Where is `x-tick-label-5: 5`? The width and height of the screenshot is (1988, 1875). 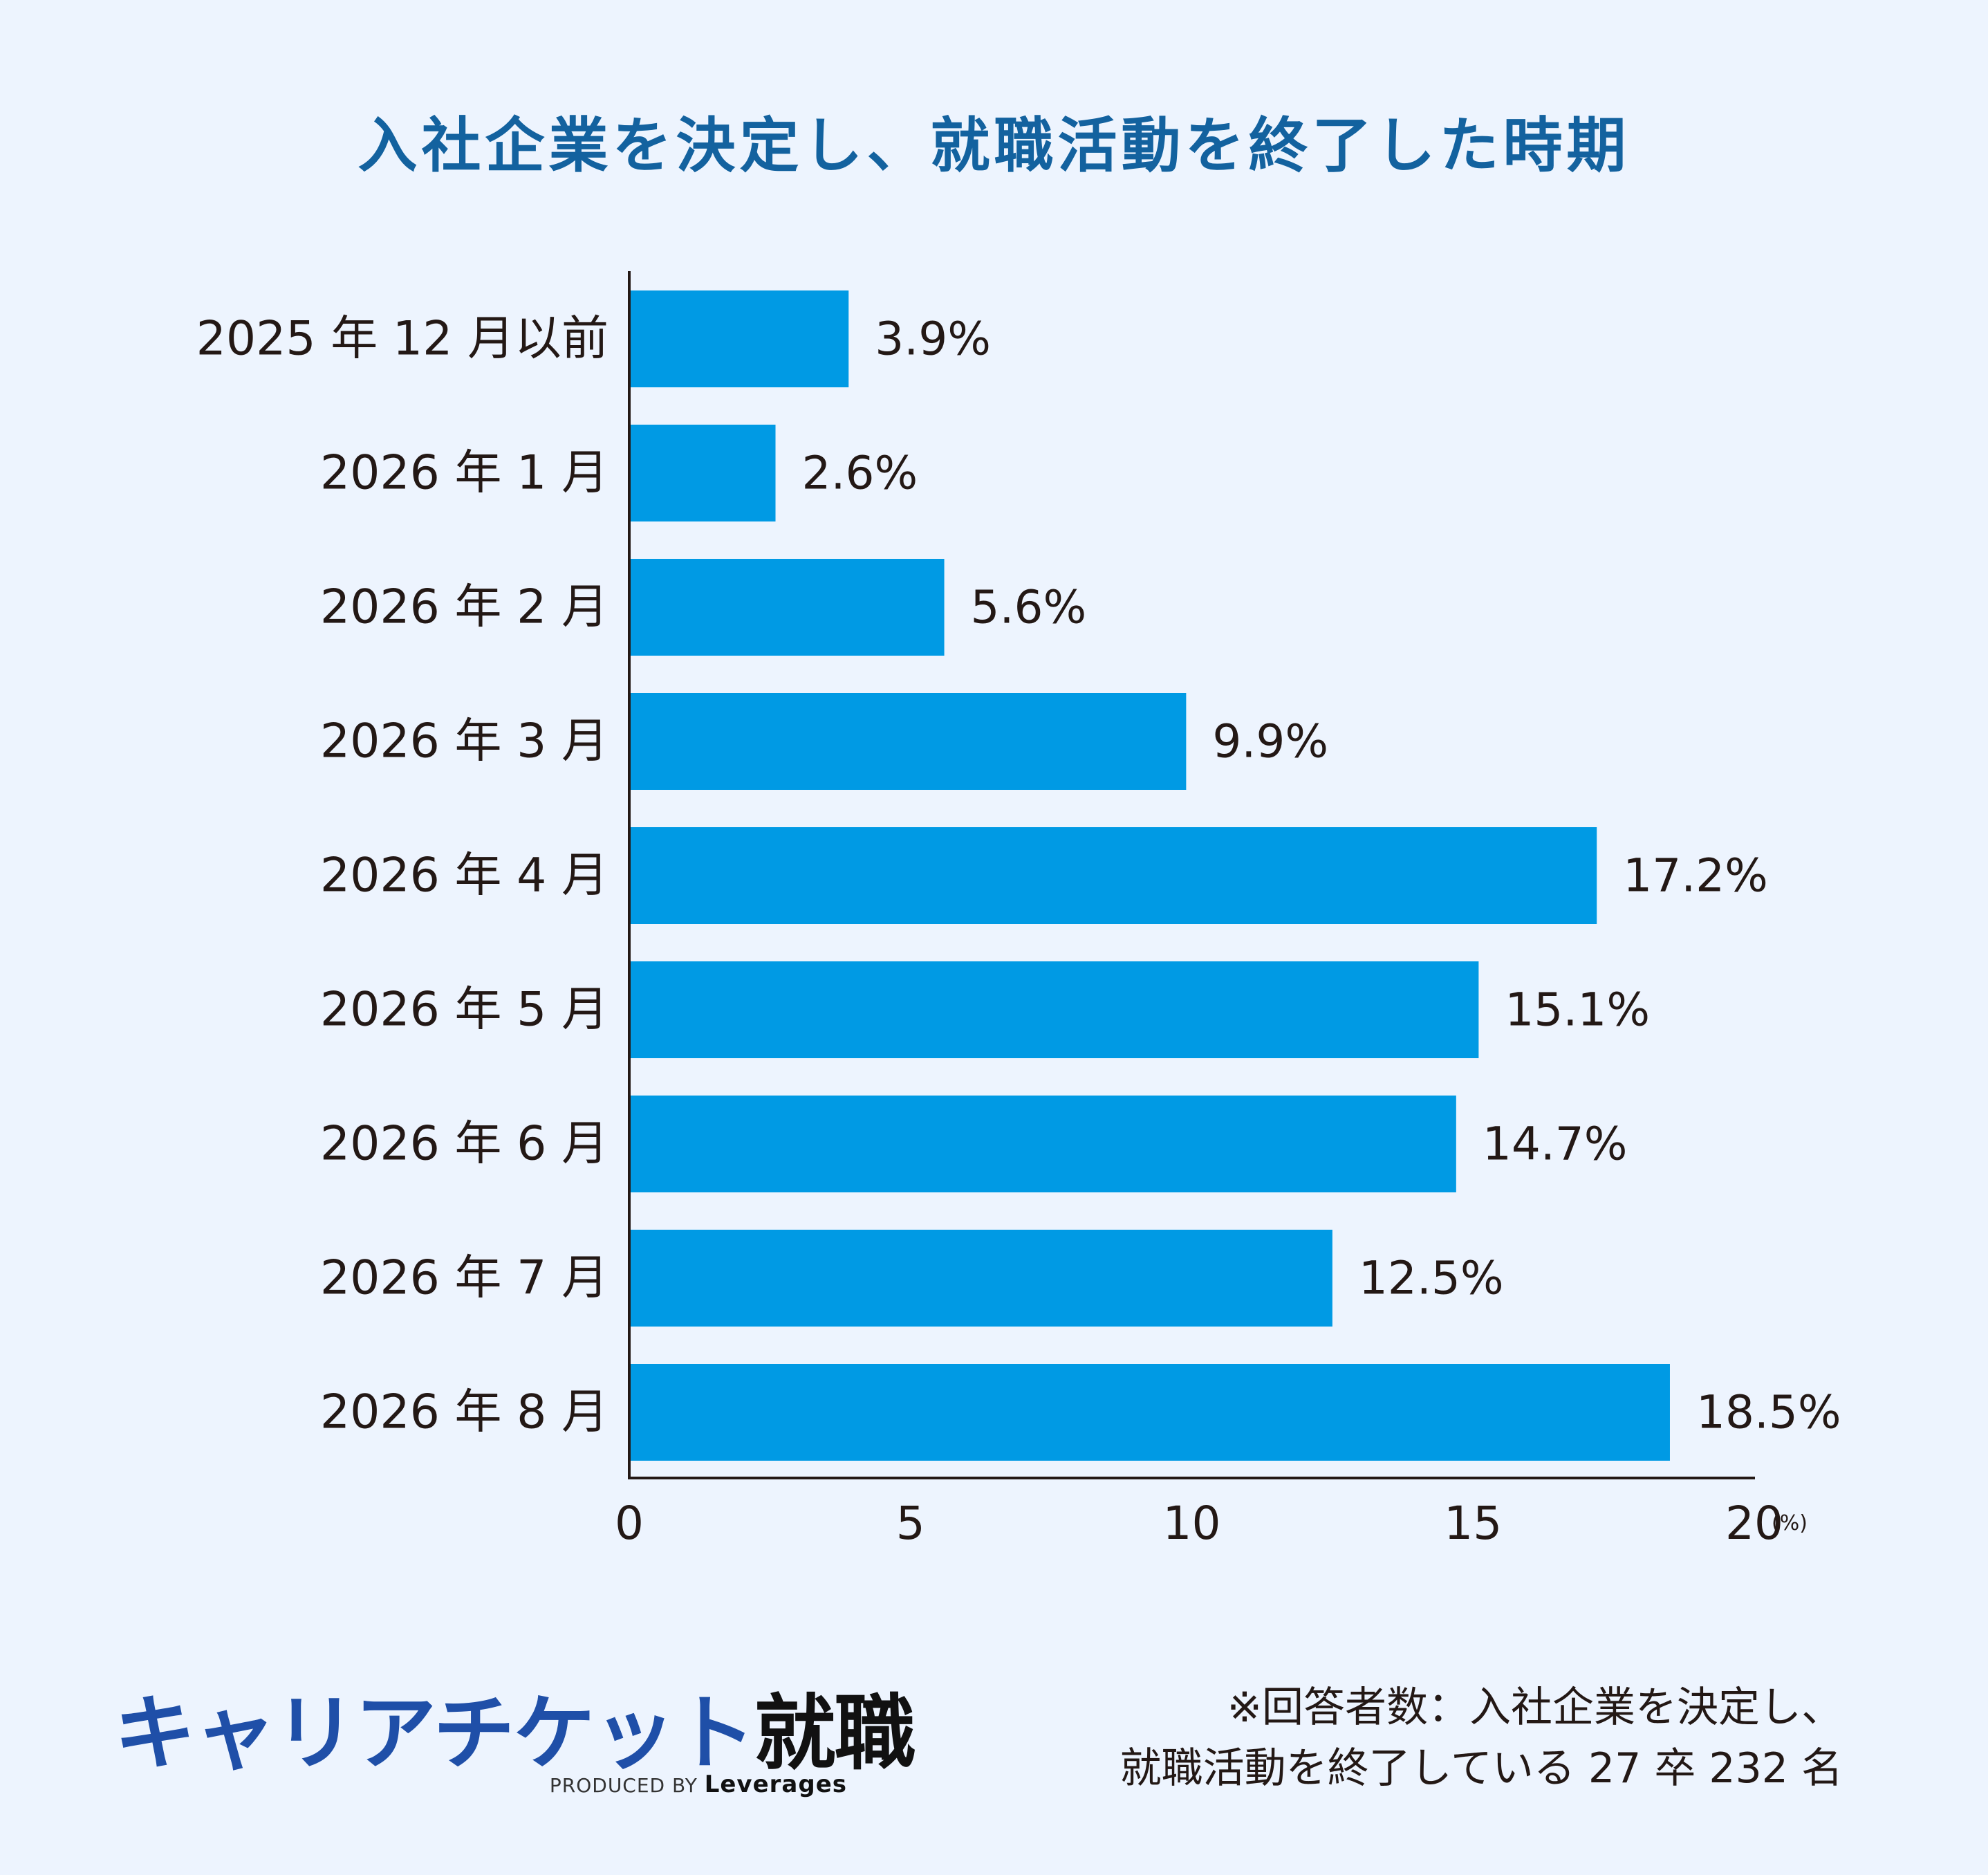 x-tick-label-5: 5 is located at coordinates (910, 1523).